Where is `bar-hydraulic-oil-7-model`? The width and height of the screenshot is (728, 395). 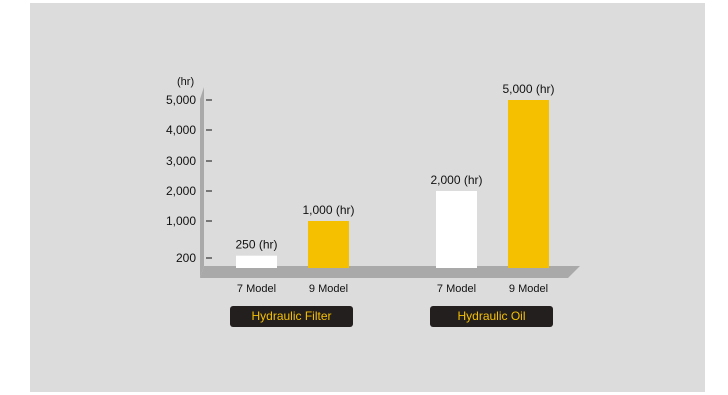 bar-hydraulic-oil-7-model is located at coordinates (456, 229).